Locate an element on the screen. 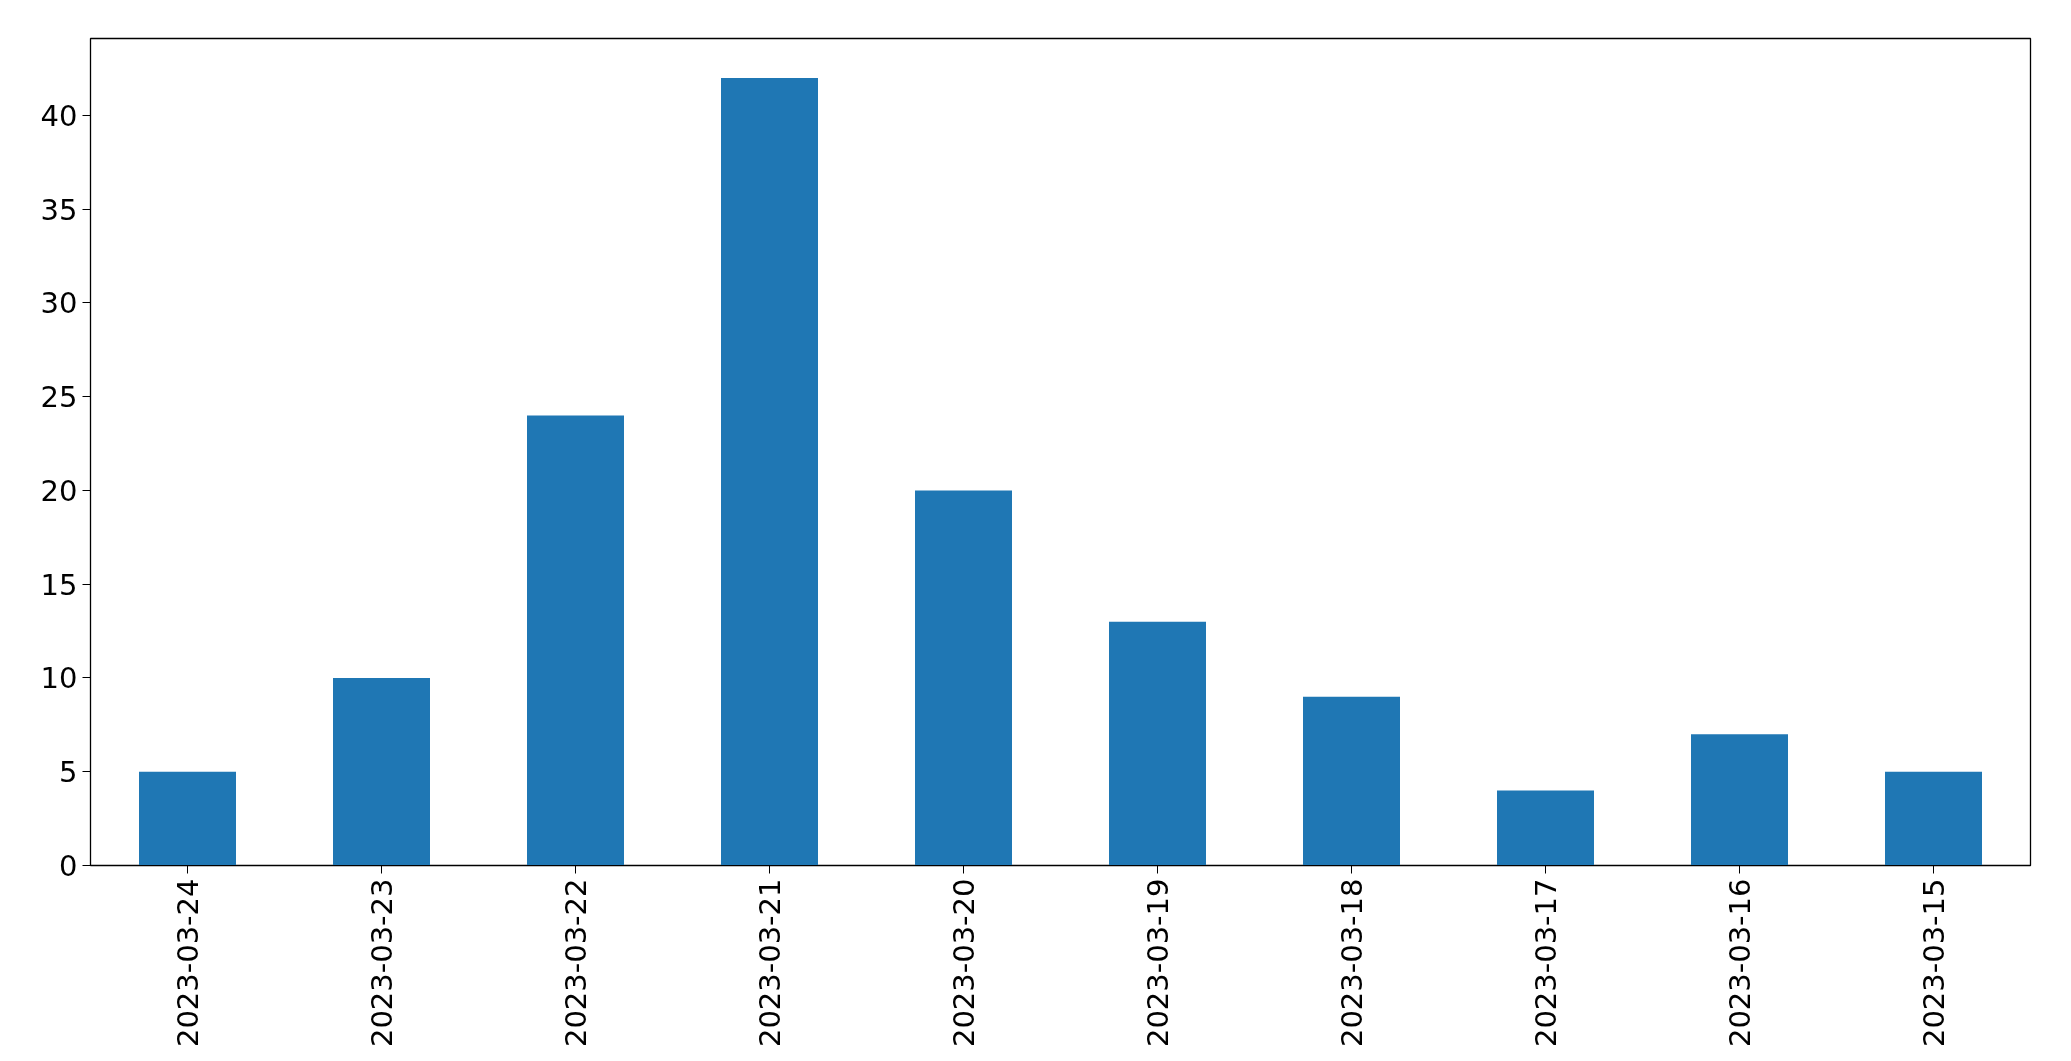 This screenshot has height=1061, width=2071. y-tick-label: 20 is located at coordinates (59, 490).